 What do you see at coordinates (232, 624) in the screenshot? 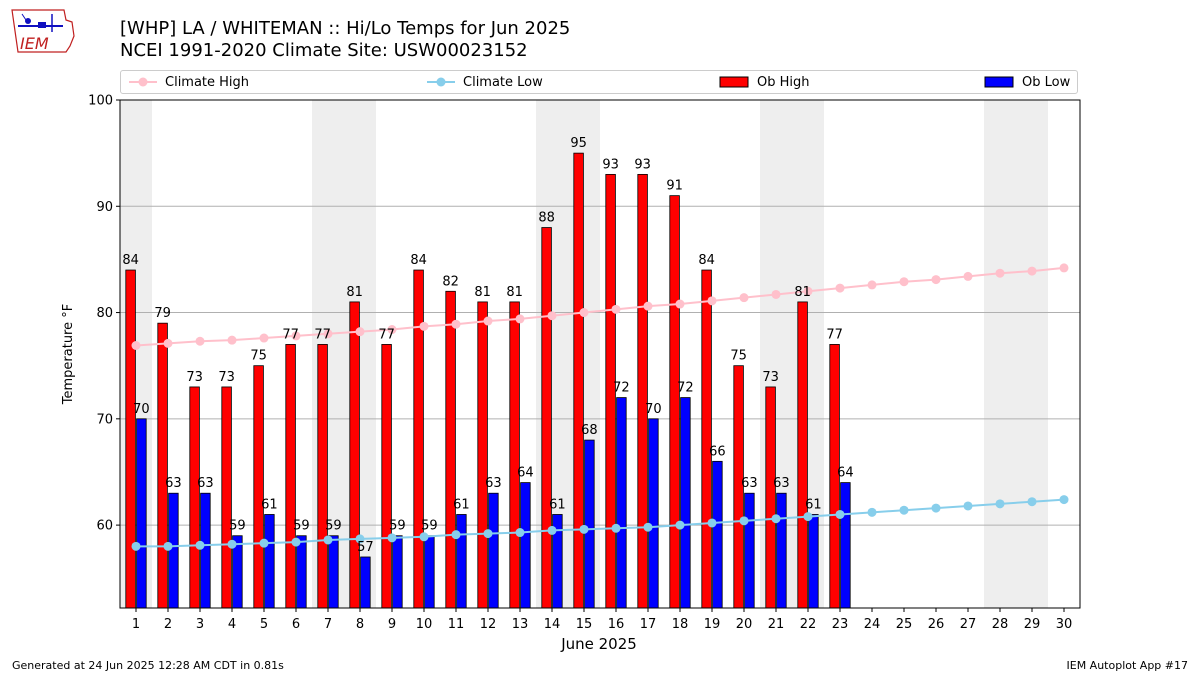
I see `x-tick-label: 4` at bounding box center [232, 624].